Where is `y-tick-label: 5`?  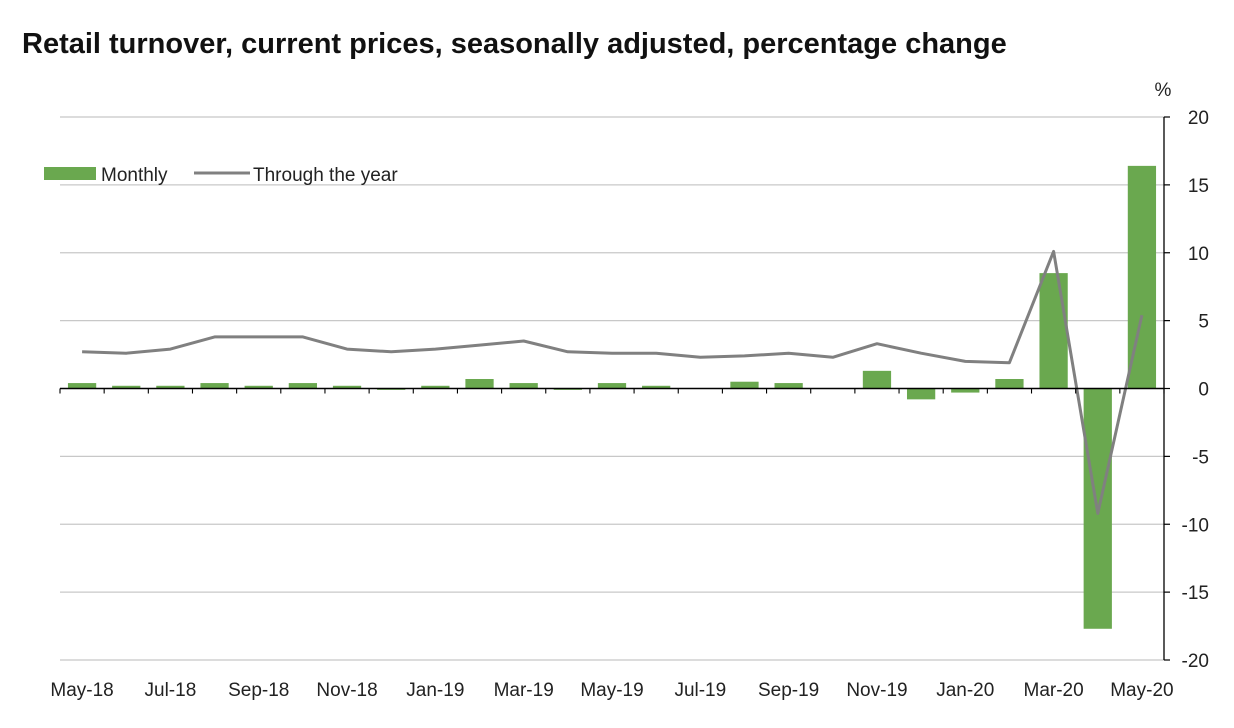 y-tick-label: 5 is located at coordinates (1203, 322).